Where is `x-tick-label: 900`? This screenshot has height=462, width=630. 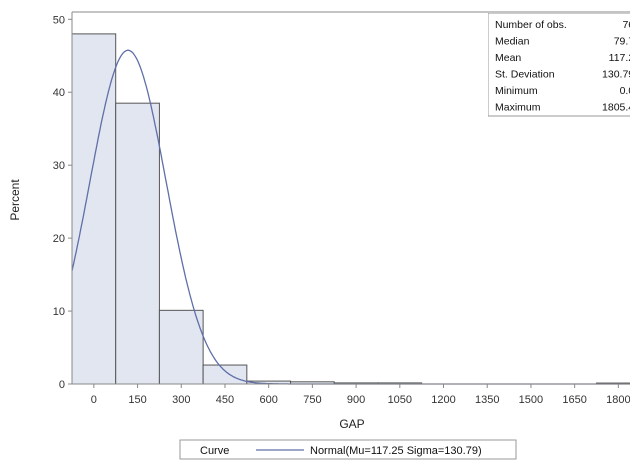
x-tick-label: 900 is located at coordinates (356, 400).